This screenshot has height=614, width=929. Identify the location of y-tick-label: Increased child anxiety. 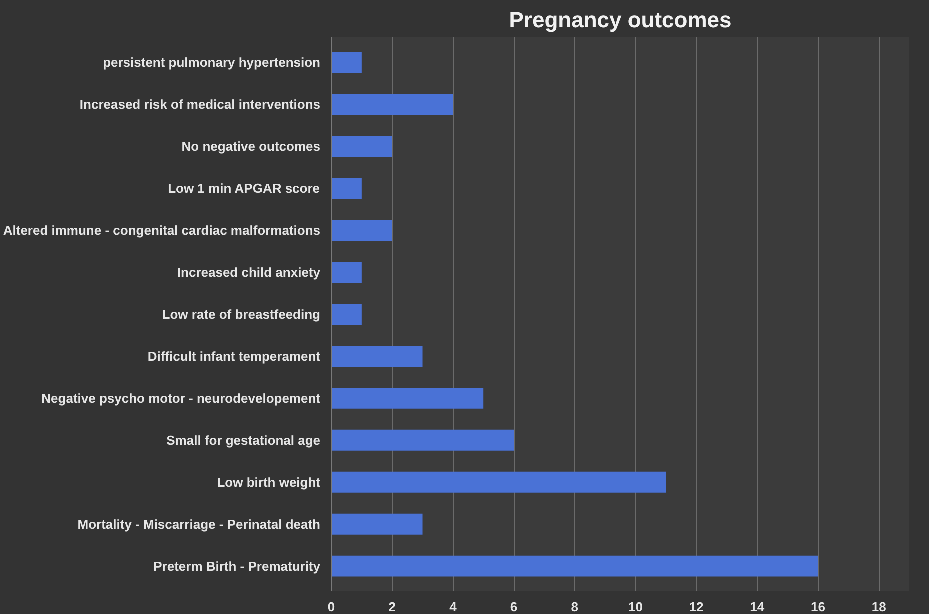
(249, 272).